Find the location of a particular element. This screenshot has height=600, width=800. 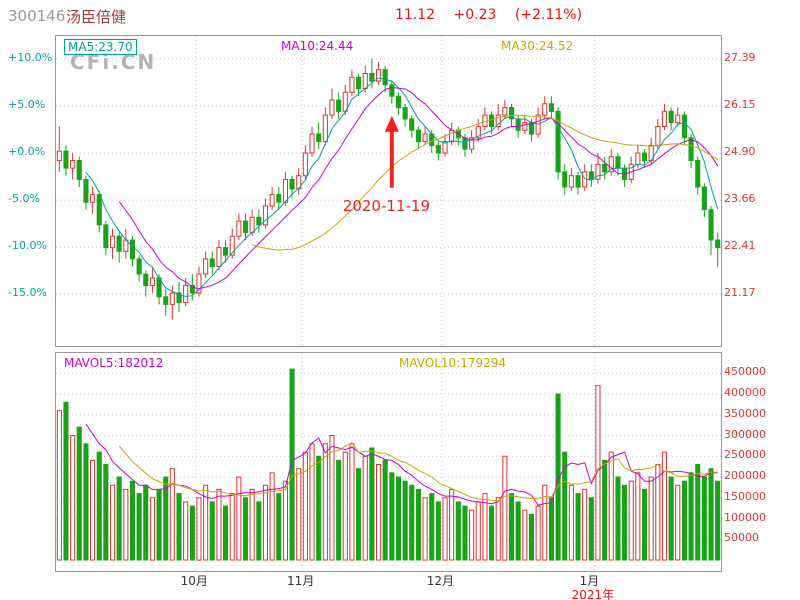

legend-ma30: MA30:24.52 is located at coordinates (537, 46).